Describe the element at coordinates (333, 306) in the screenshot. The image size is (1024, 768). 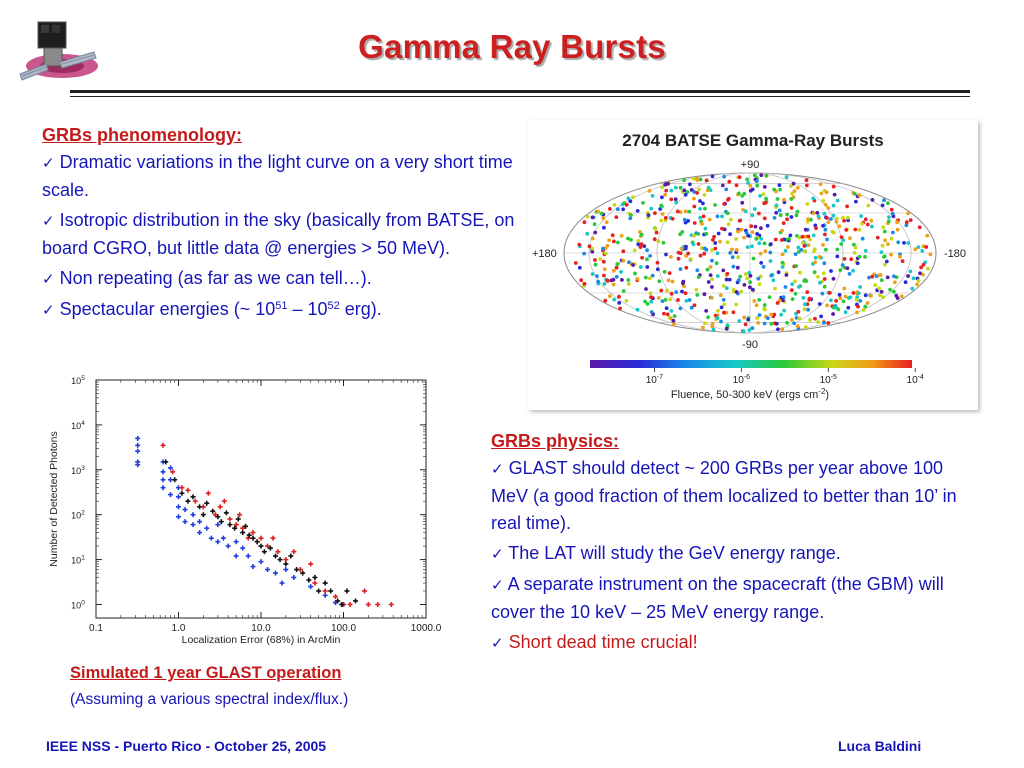
I see `energies-exponent-2: 52` at that location.